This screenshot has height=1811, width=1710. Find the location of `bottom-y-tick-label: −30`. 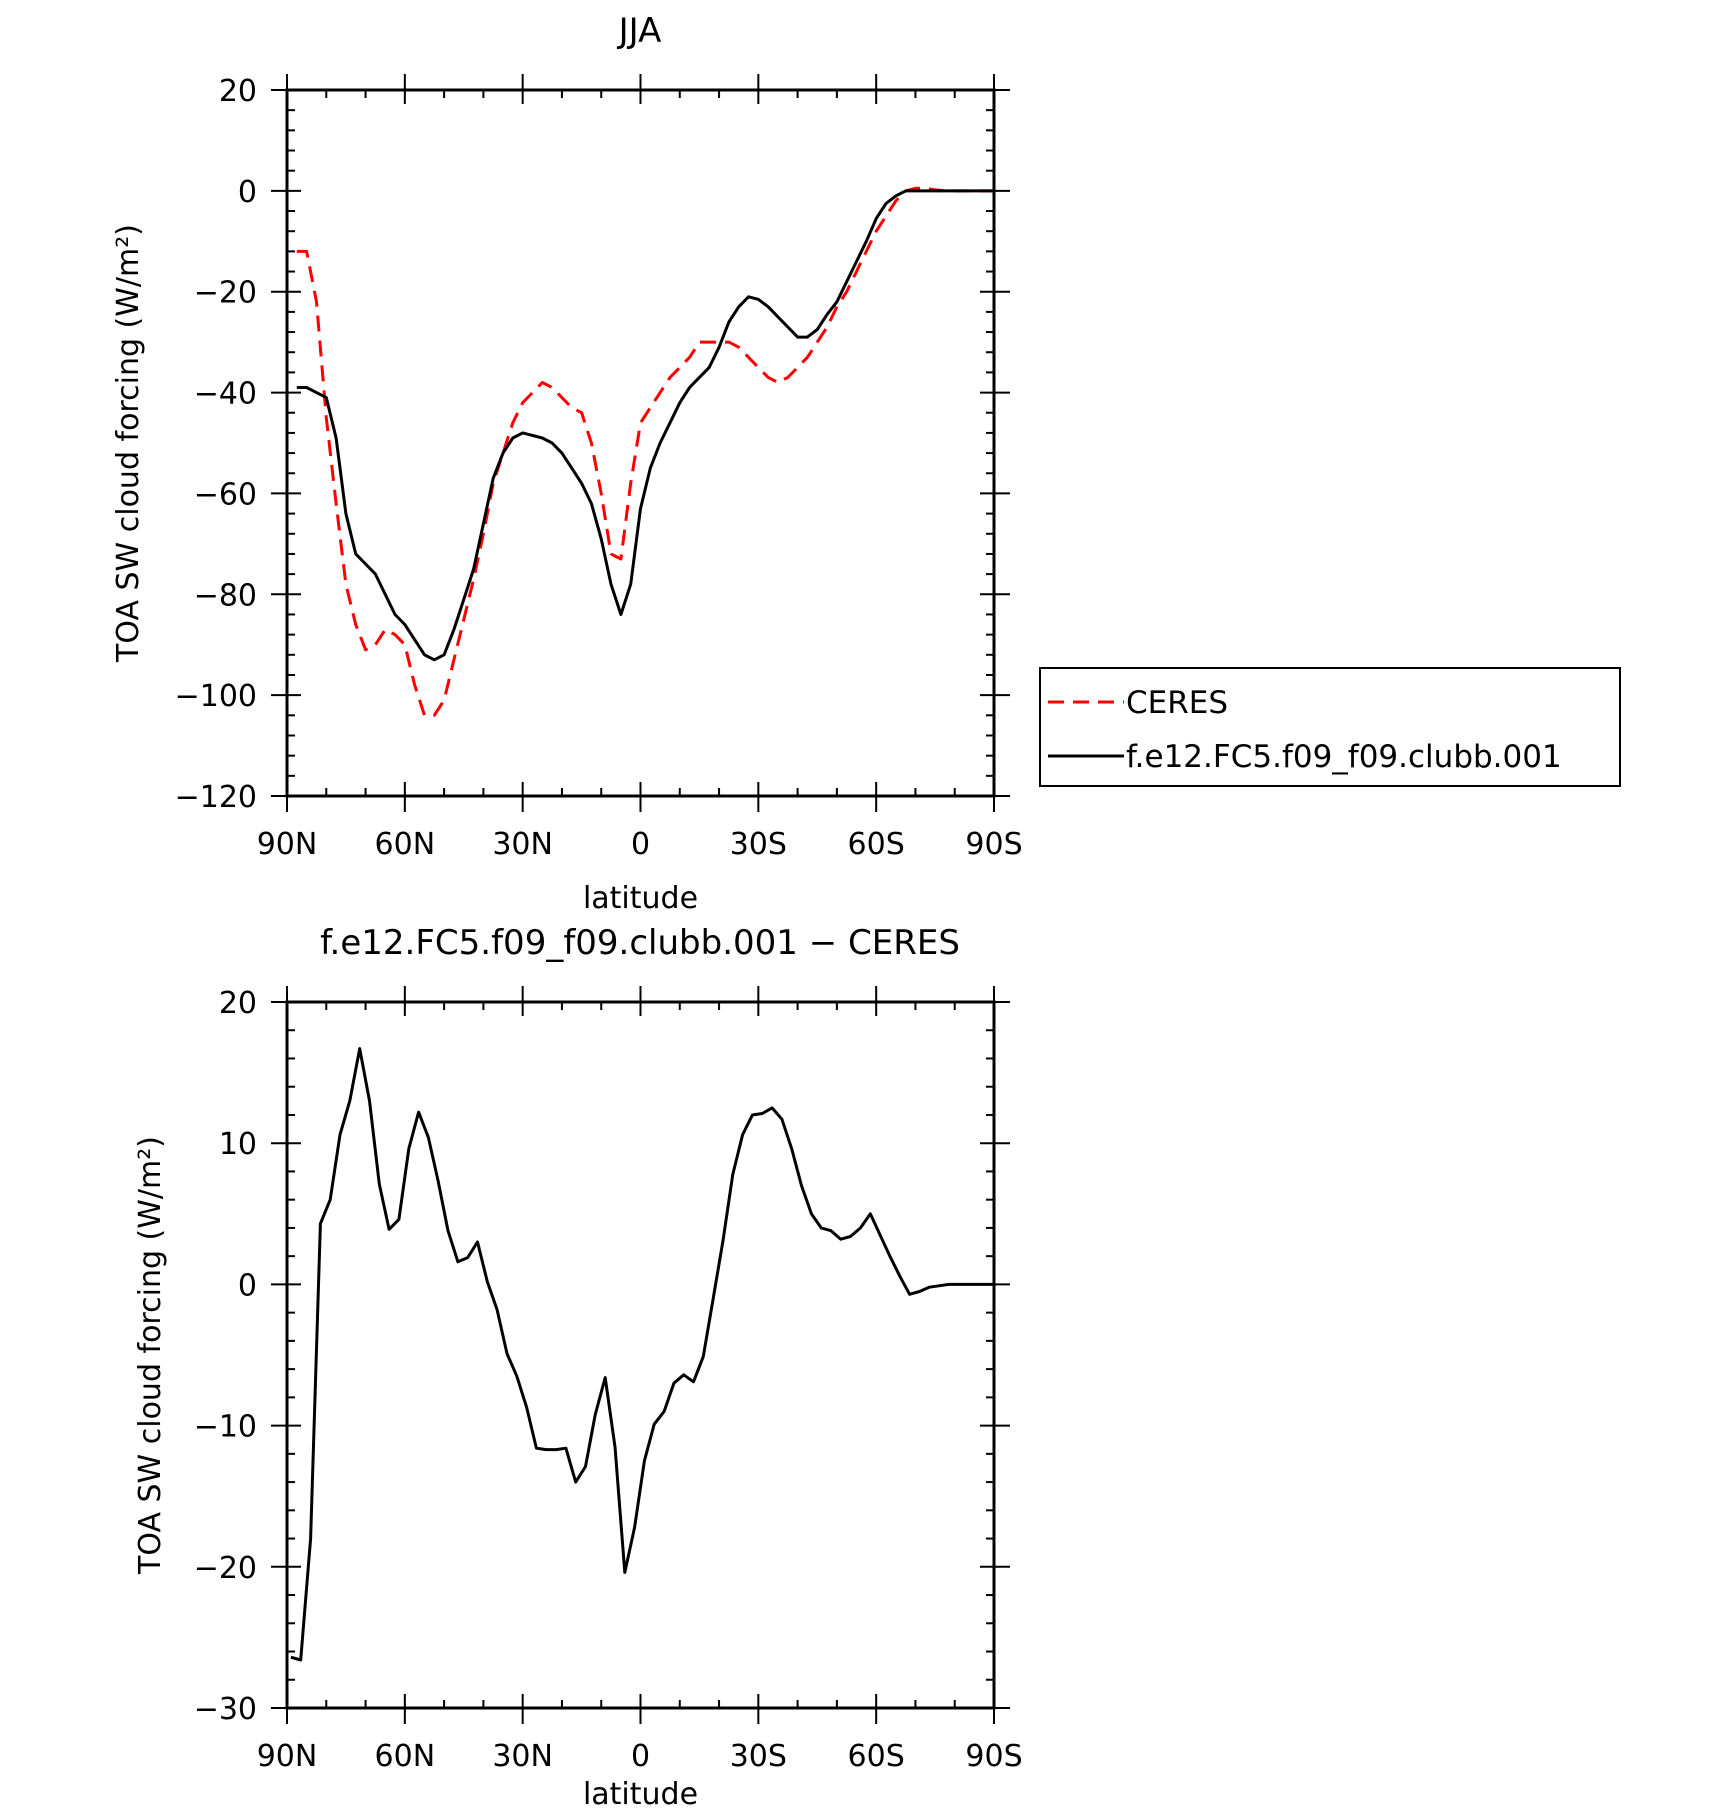

bottom-y-tick-label: −30 is located at coordinates (225, 1709).